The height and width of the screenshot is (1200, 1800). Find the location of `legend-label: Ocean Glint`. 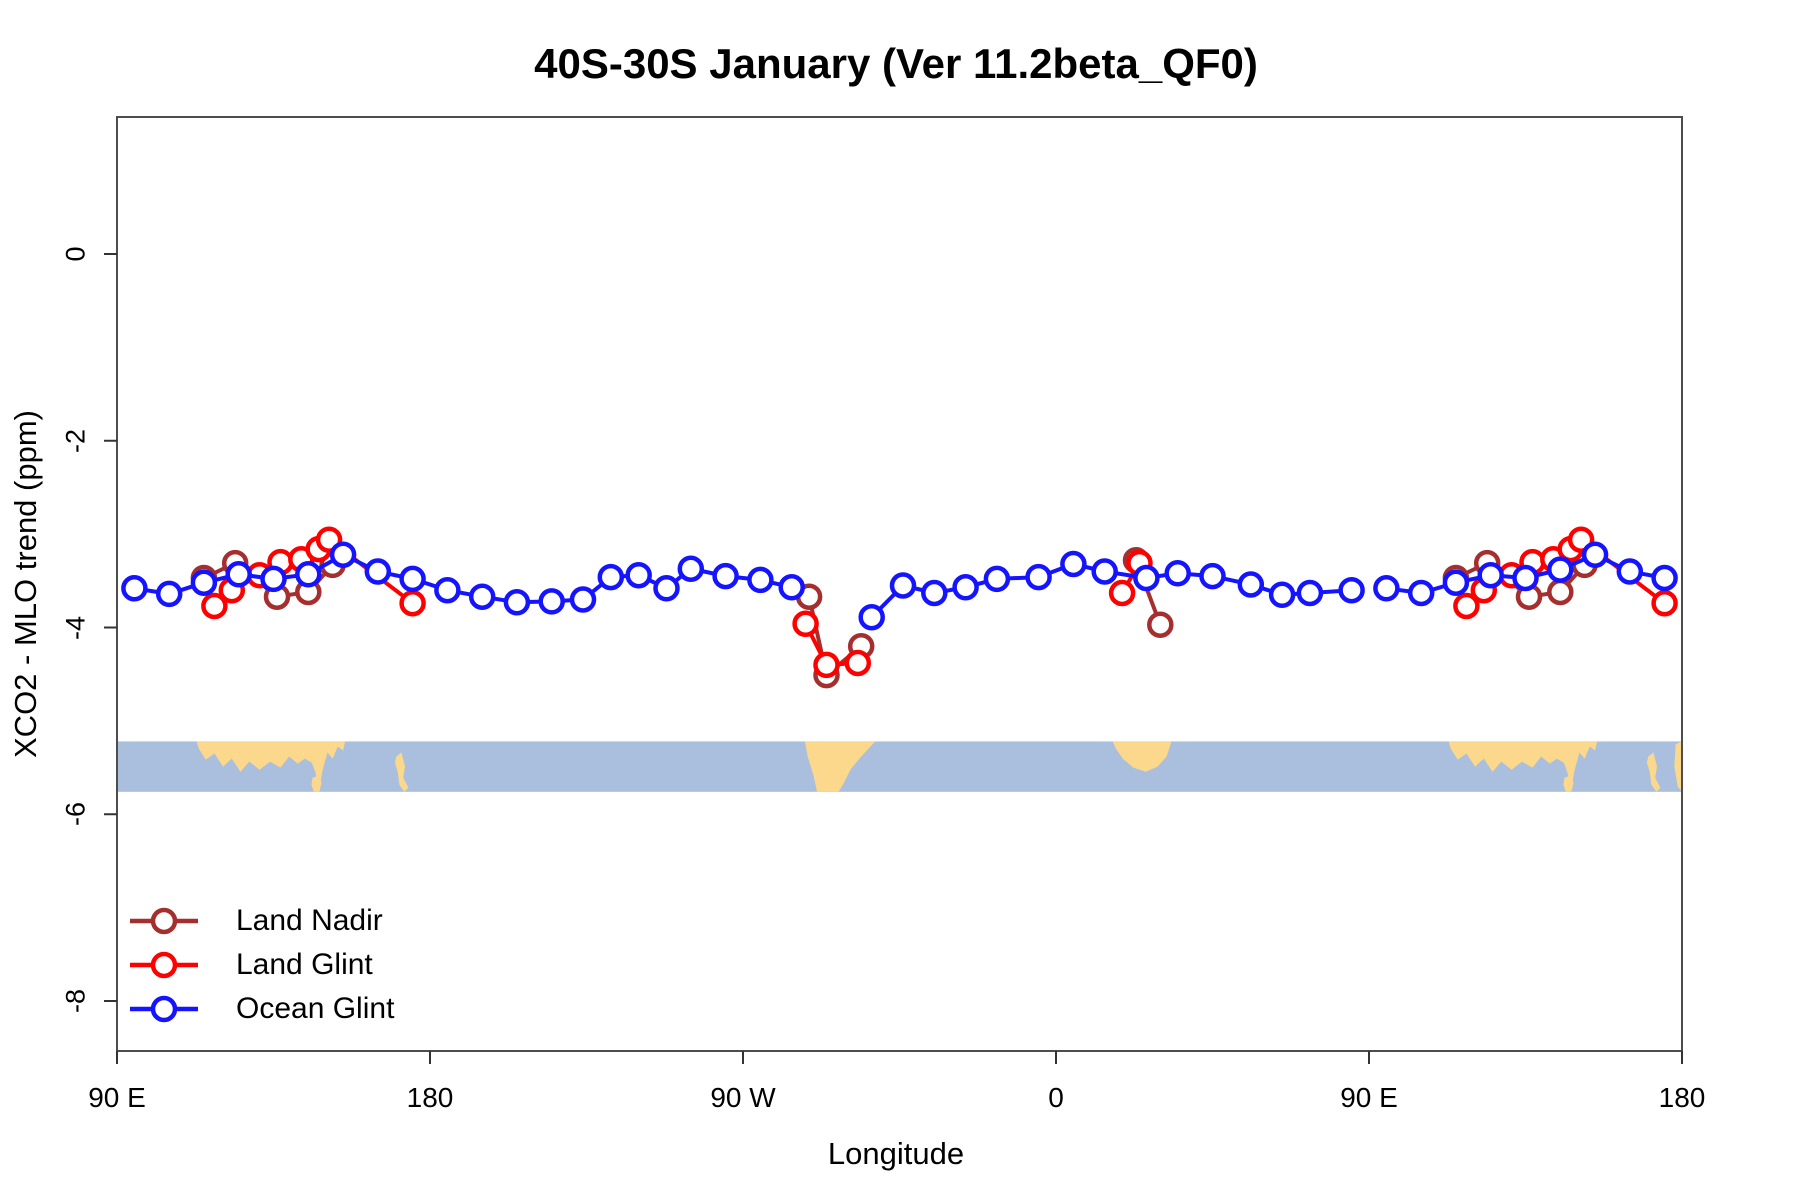

legend-label: Ocean Glint is located at coordinates (315, 1008).